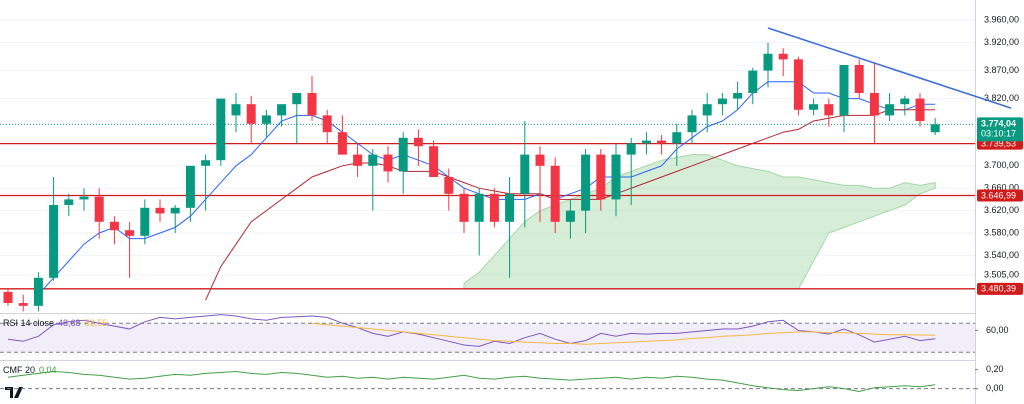 The height and width of the screenshot is (404, 1024). I want to click on logo-mark, so click(14, 392).